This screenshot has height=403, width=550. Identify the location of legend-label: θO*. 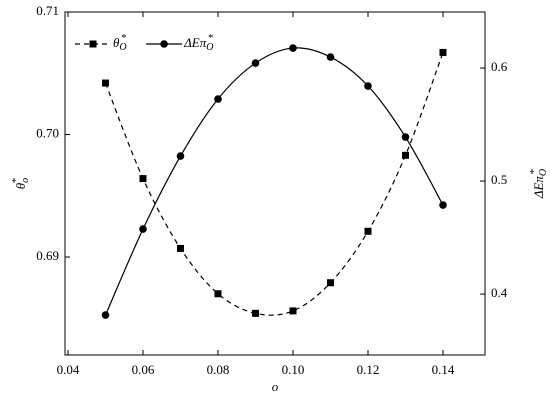
(120, 43).